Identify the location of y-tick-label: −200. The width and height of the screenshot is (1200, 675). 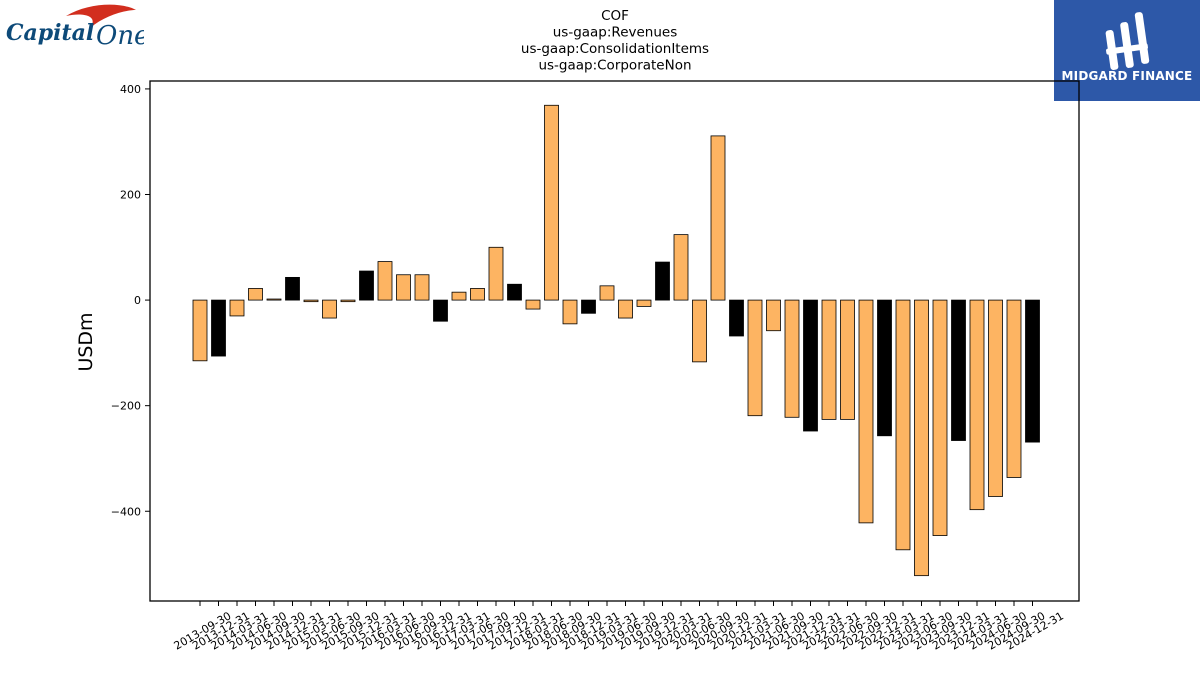
(126, 406).